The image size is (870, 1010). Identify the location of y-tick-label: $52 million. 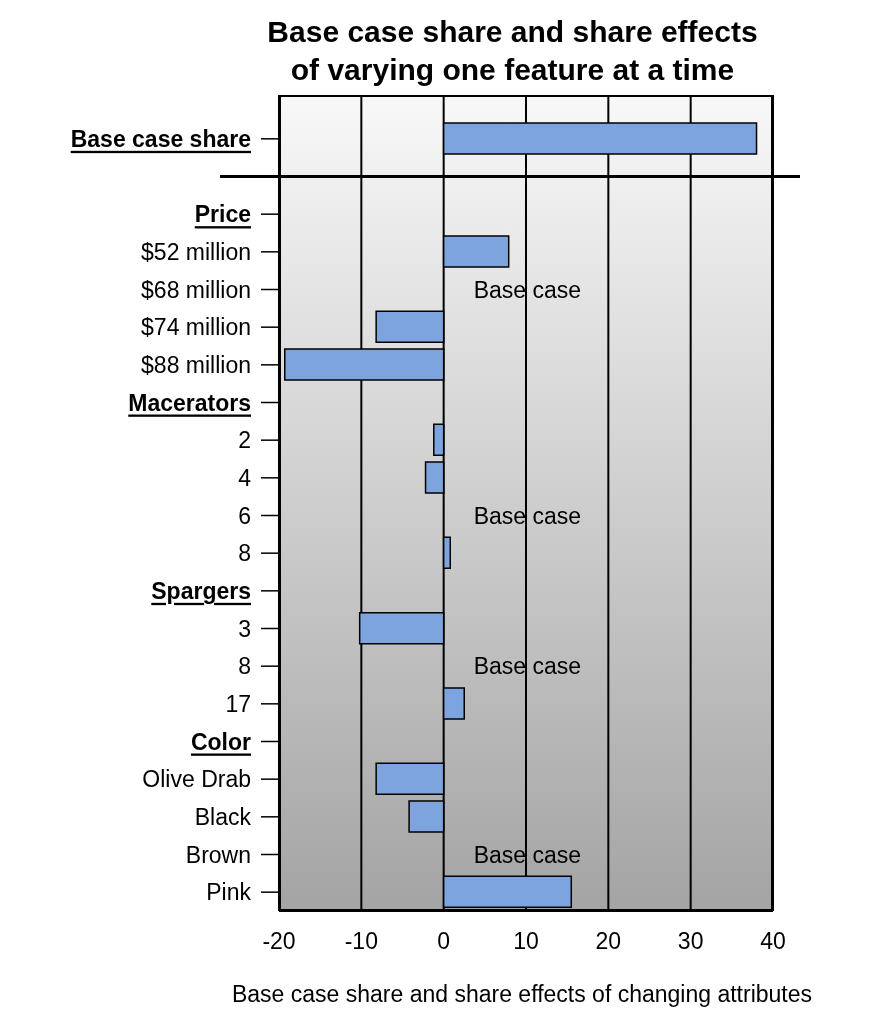
(196, 251).